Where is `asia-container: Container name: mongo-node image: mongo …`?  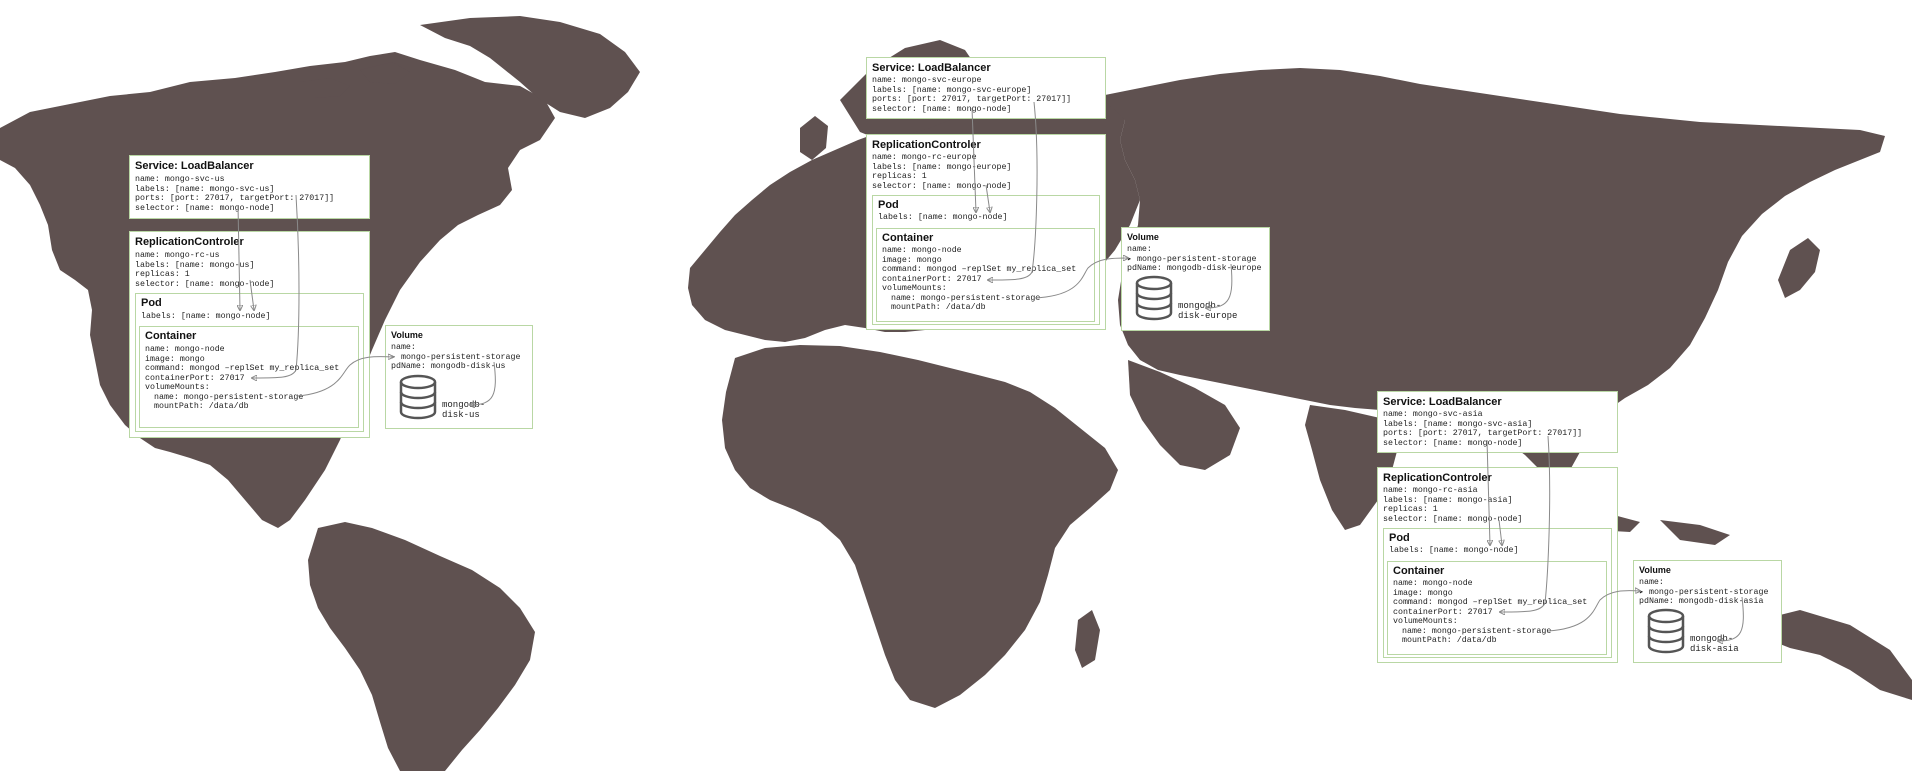
asia-container: Container name: mongo-node image: mongo … is located at coordinates (1497, 608).